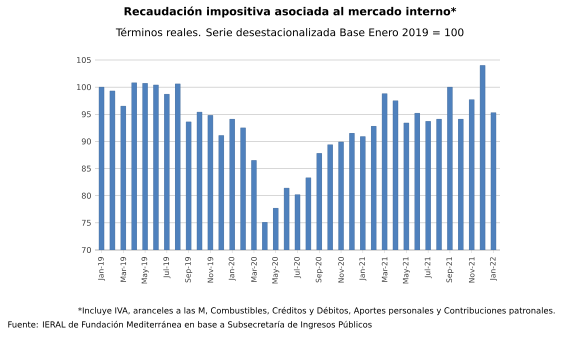  I want to click on y-tick-label: 85, so click(86, 169).